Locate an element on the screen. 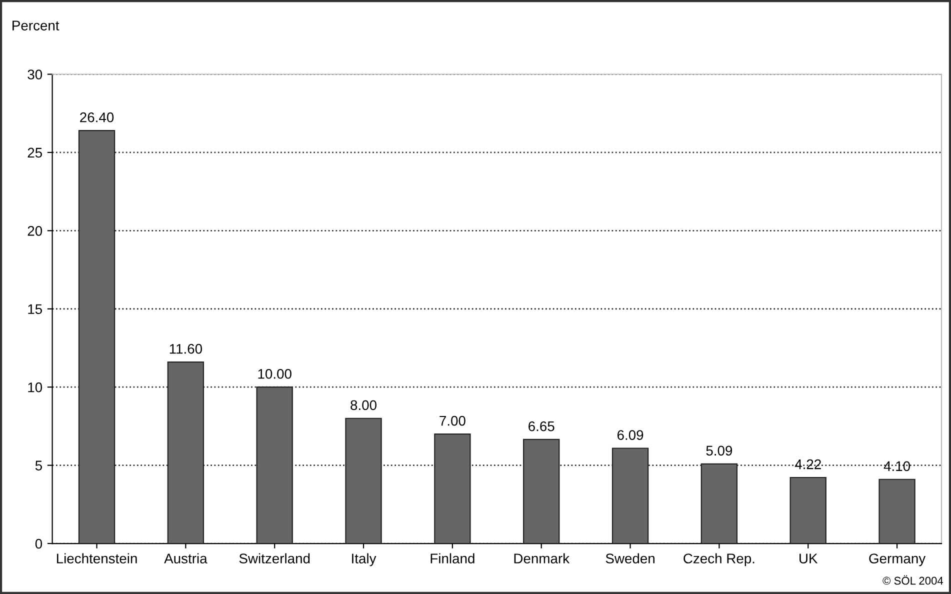  x-tick-label: Germany is located at coordinates (897, 560).